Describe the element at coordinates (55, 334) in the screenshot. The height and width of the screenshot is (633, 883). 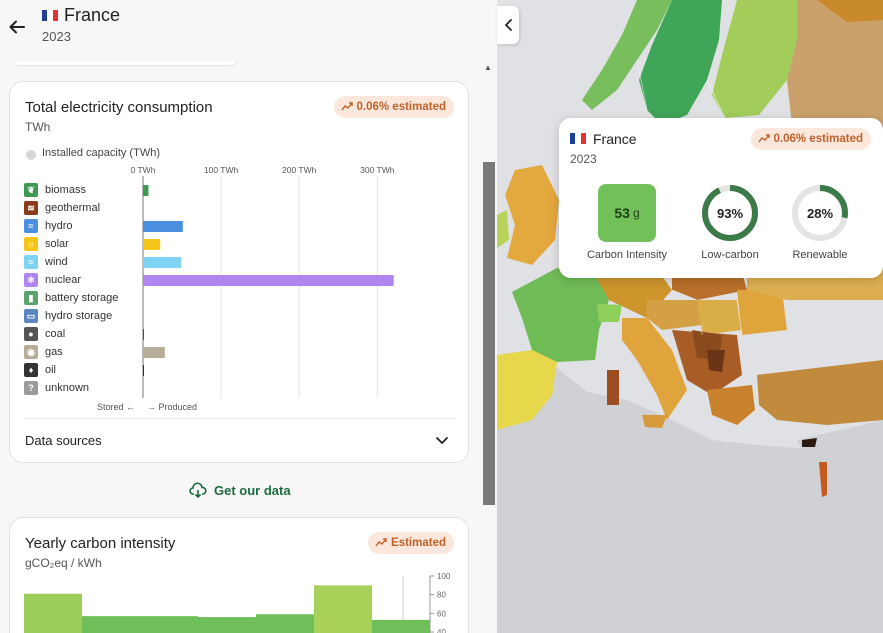
I see `source-label: coal` at that location.